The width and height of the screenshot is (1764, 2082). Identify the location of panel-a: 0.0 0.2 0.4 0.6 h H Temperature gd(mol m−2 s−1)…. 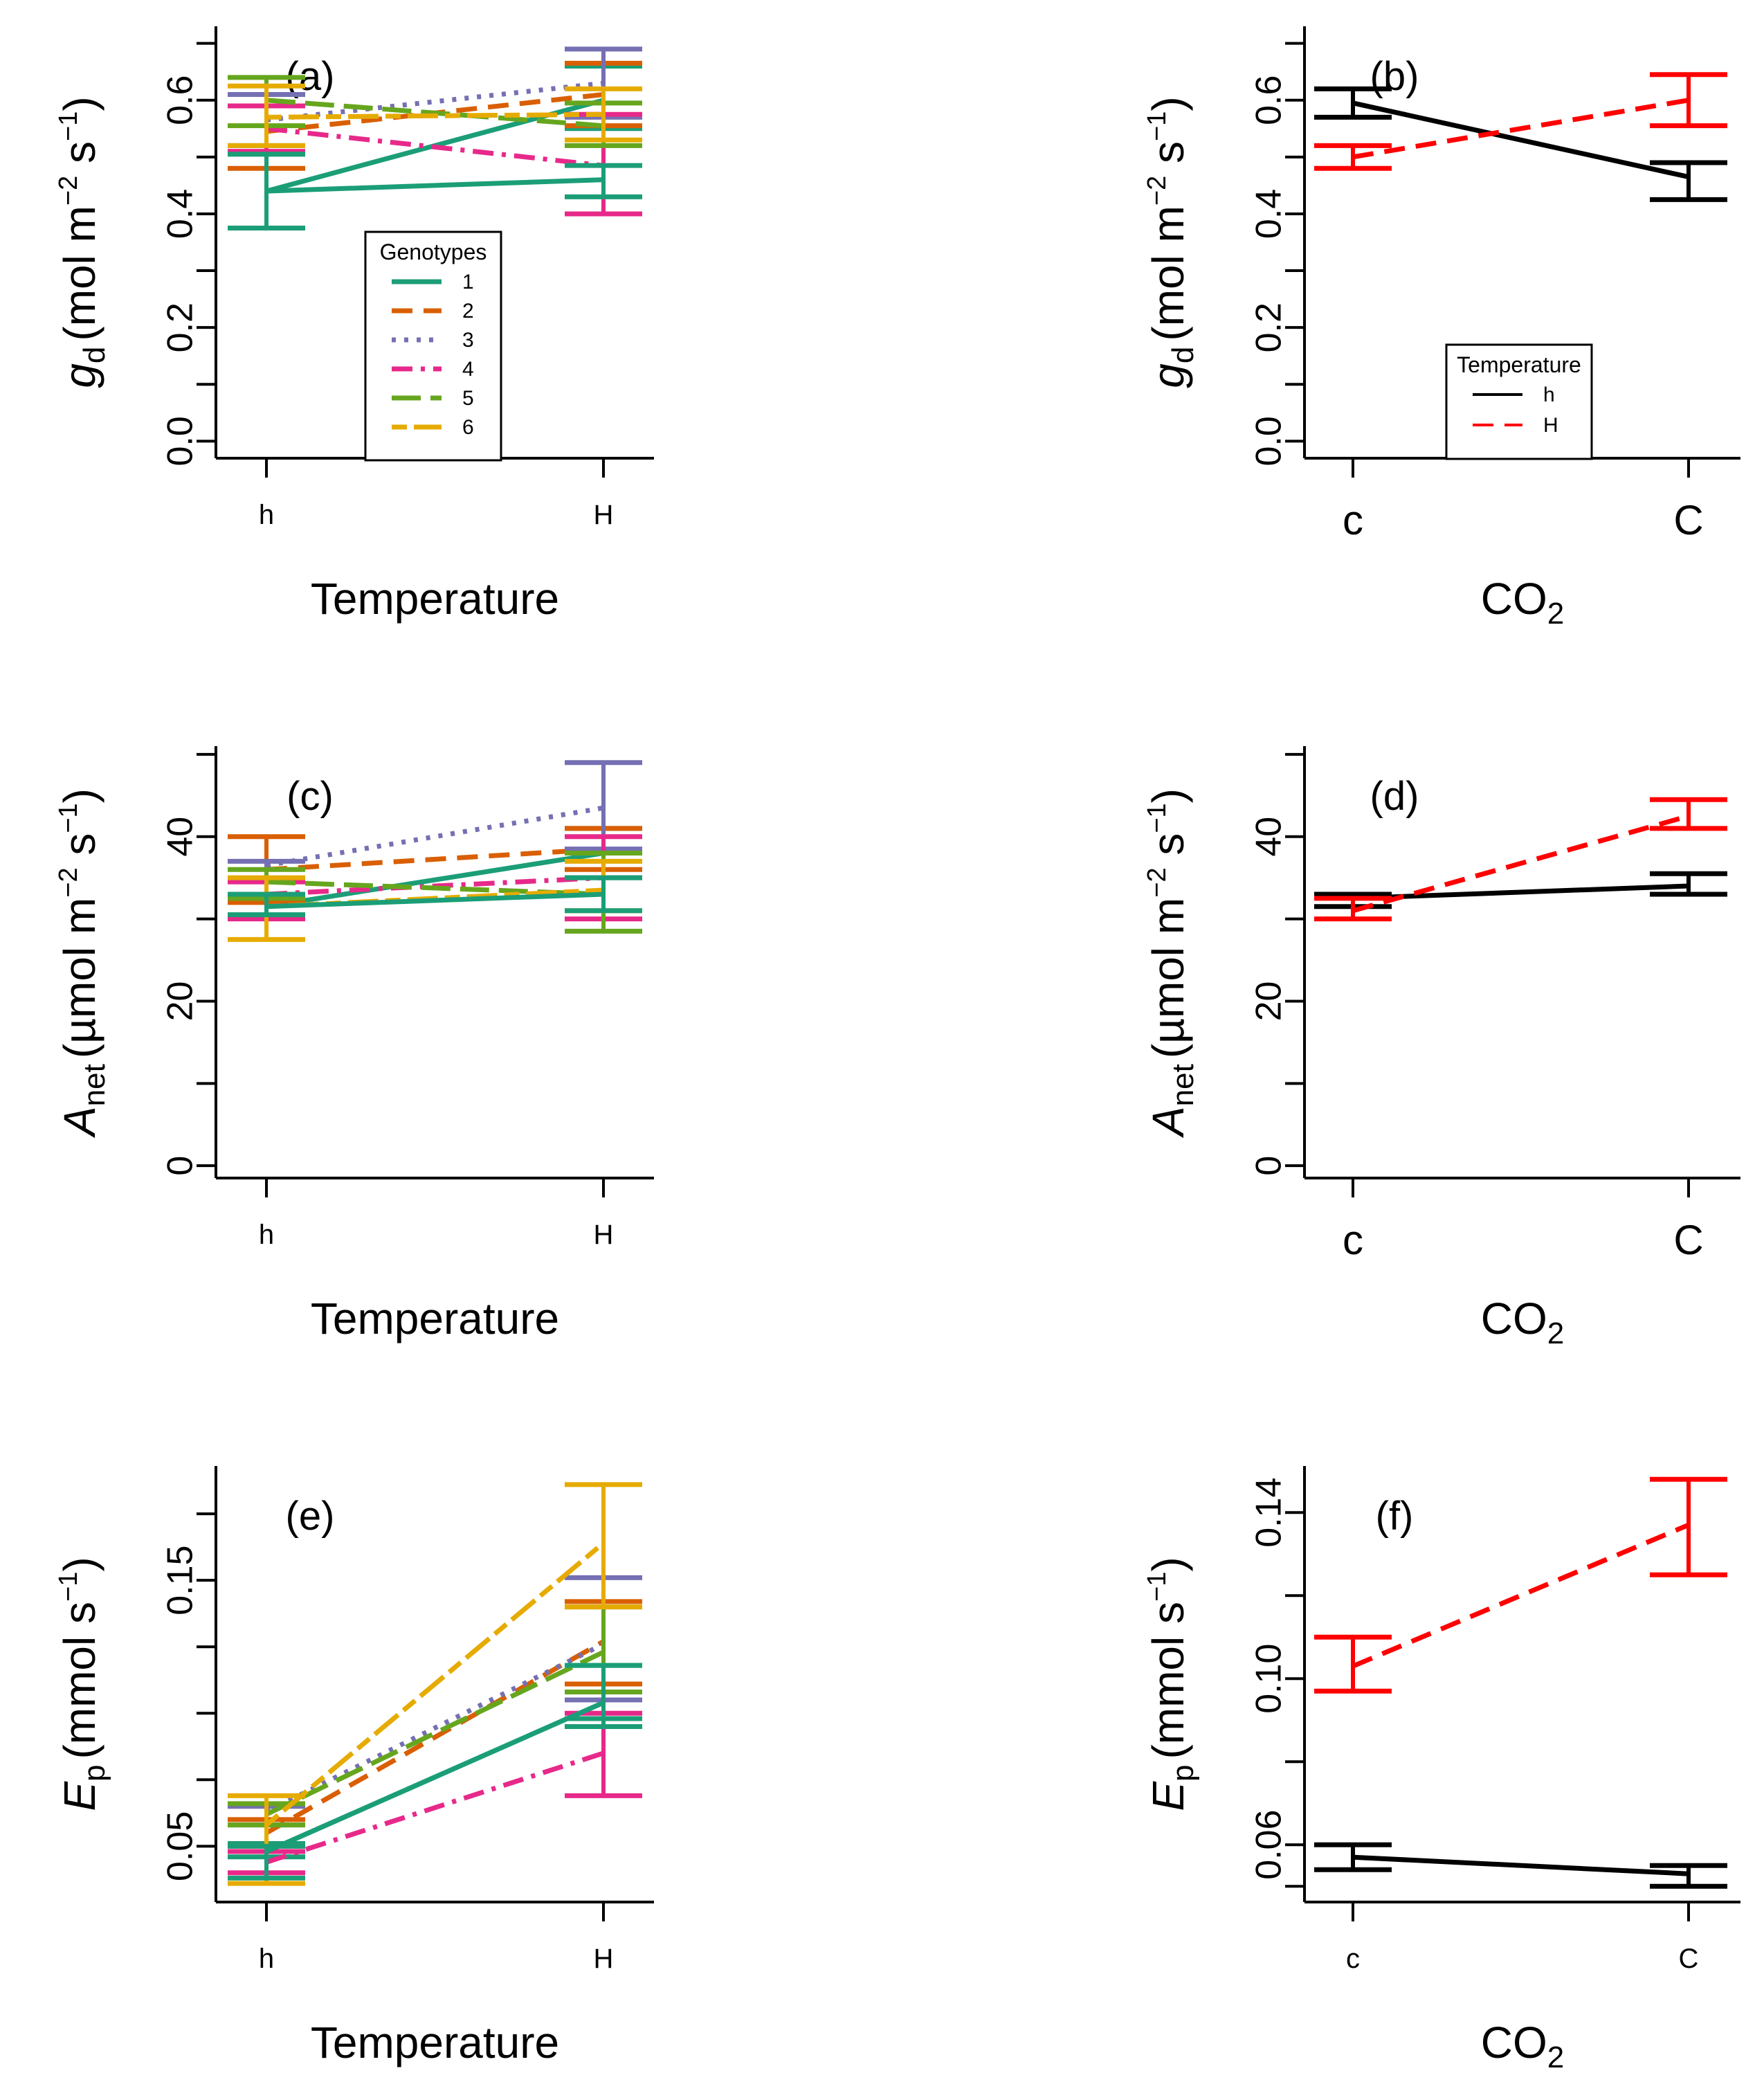
(354, 325).